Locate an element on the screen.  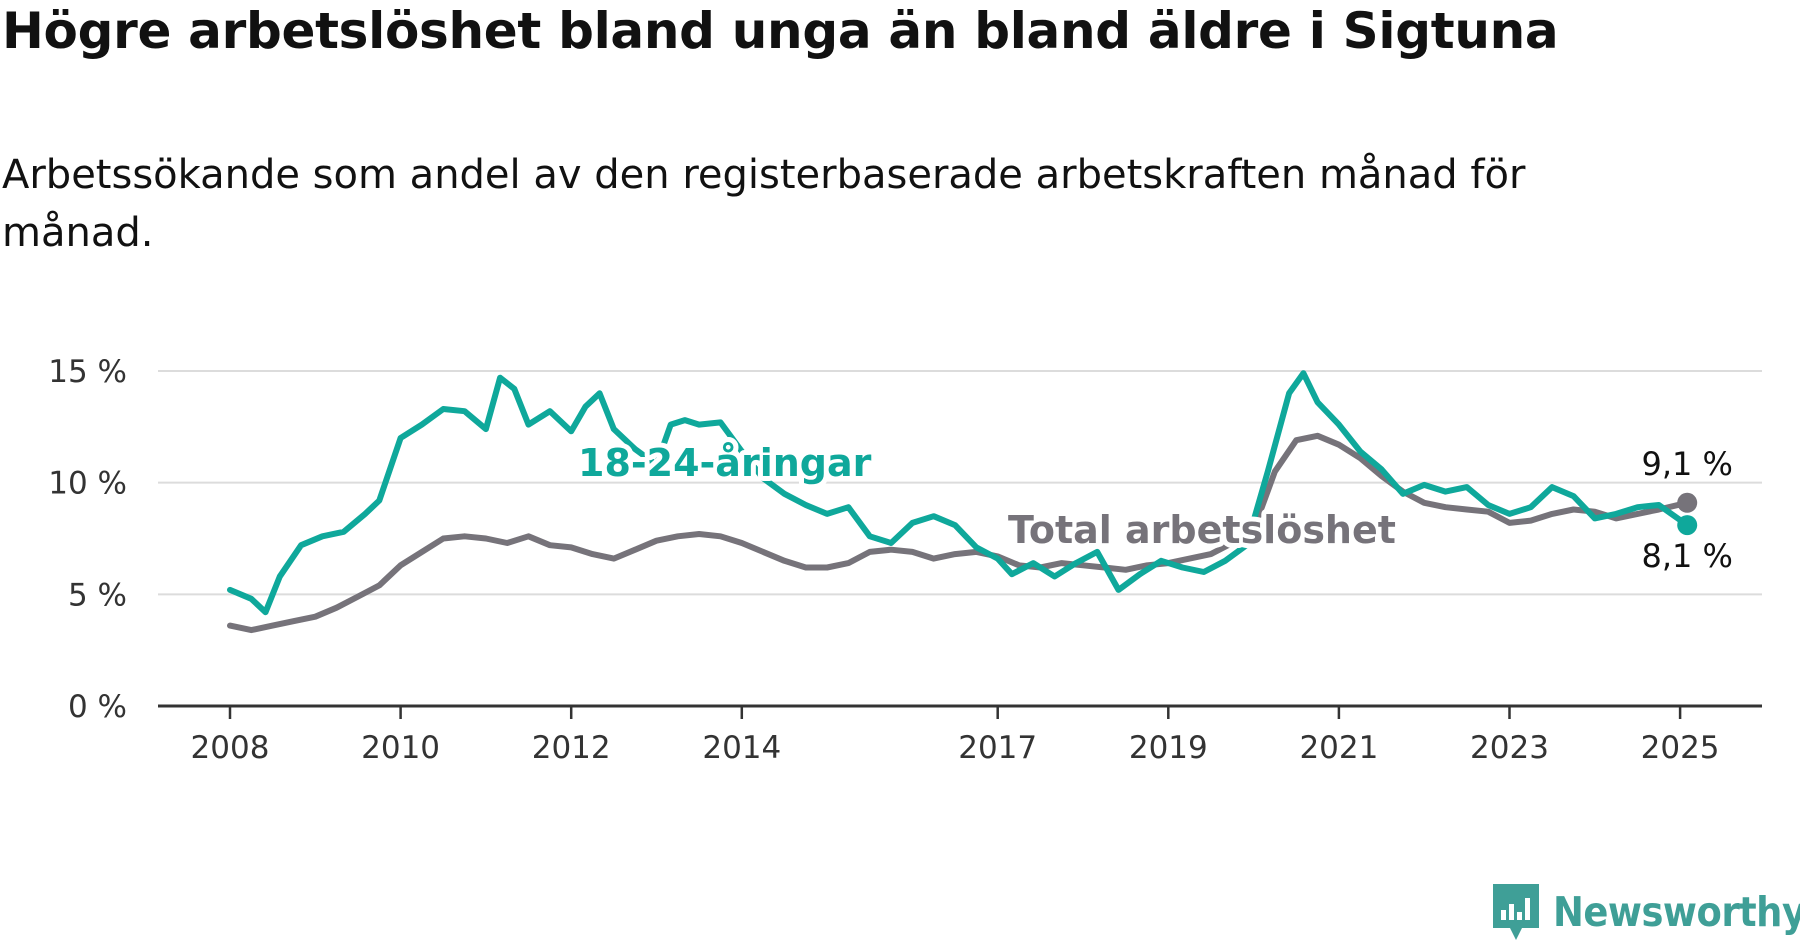
y-tick-label: 0 % is located at coordinates (97, 707).